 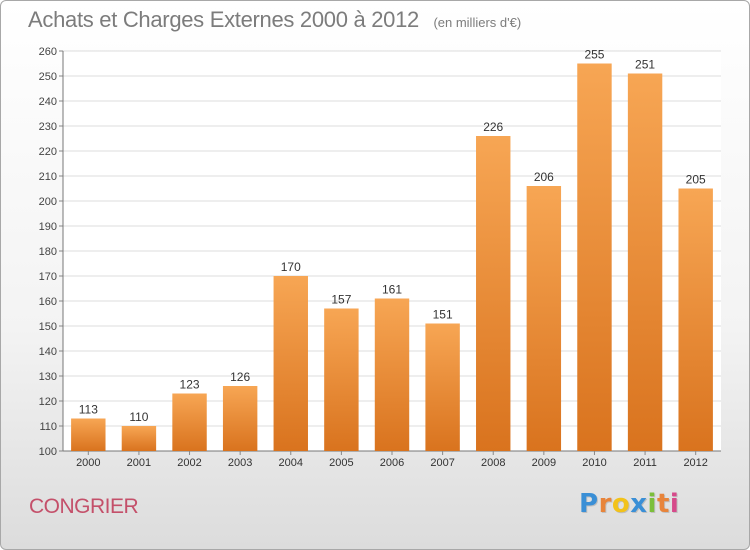 I want to click on y-tick-label: 170, so click(x=48, y=277).